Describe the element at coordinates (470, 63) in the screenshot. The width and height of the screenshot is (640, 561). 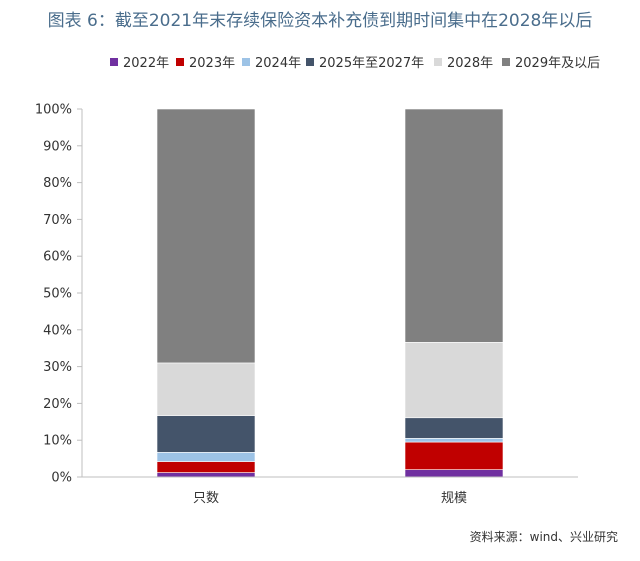
I see `legend-label: 2028年` at that location.